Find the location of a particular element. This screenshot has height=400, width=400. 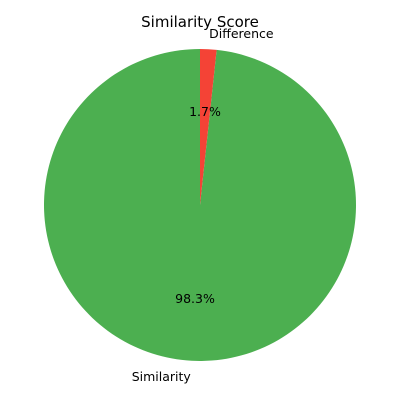

chart-title: Similarity Score is located at coordinates (200, 22).